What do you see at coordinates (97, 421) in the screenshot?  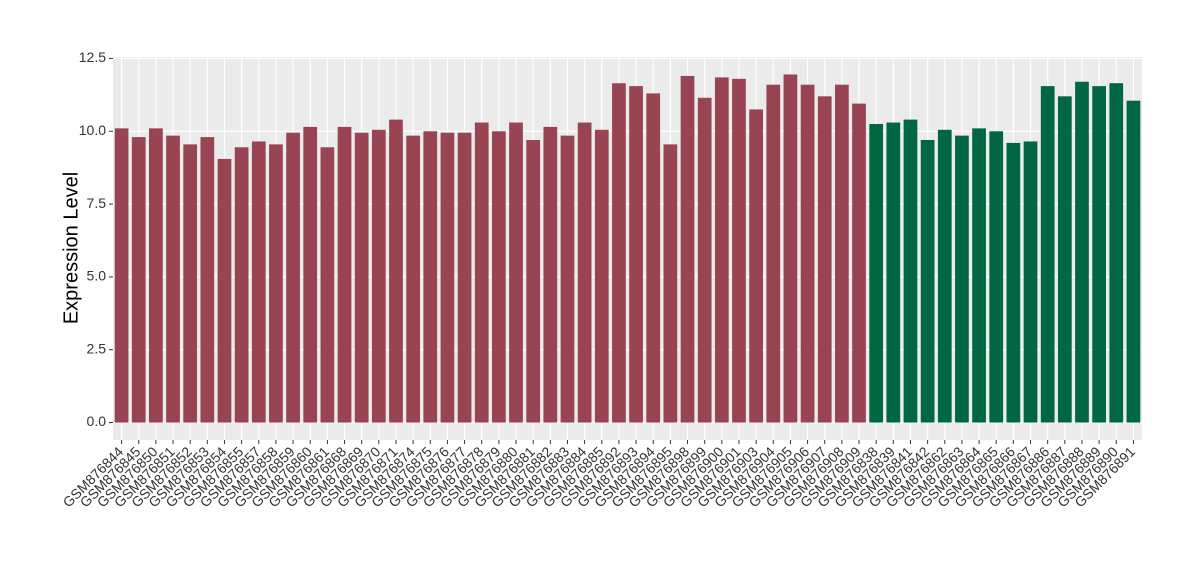 I see `y-tick-label: 0.0` at bounding box center [97, 421].